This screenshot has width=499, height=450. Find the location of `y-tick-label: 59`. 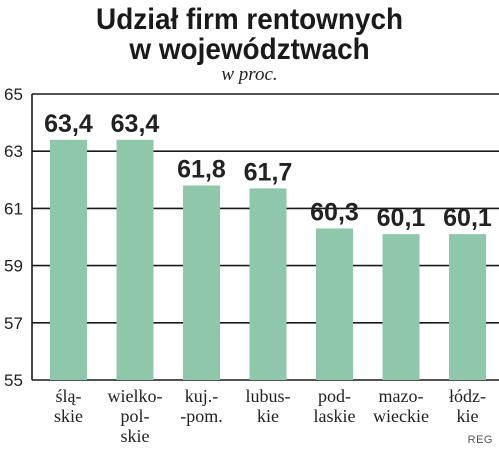

y-tick-label: 59 is located at coordinates (13, 266).